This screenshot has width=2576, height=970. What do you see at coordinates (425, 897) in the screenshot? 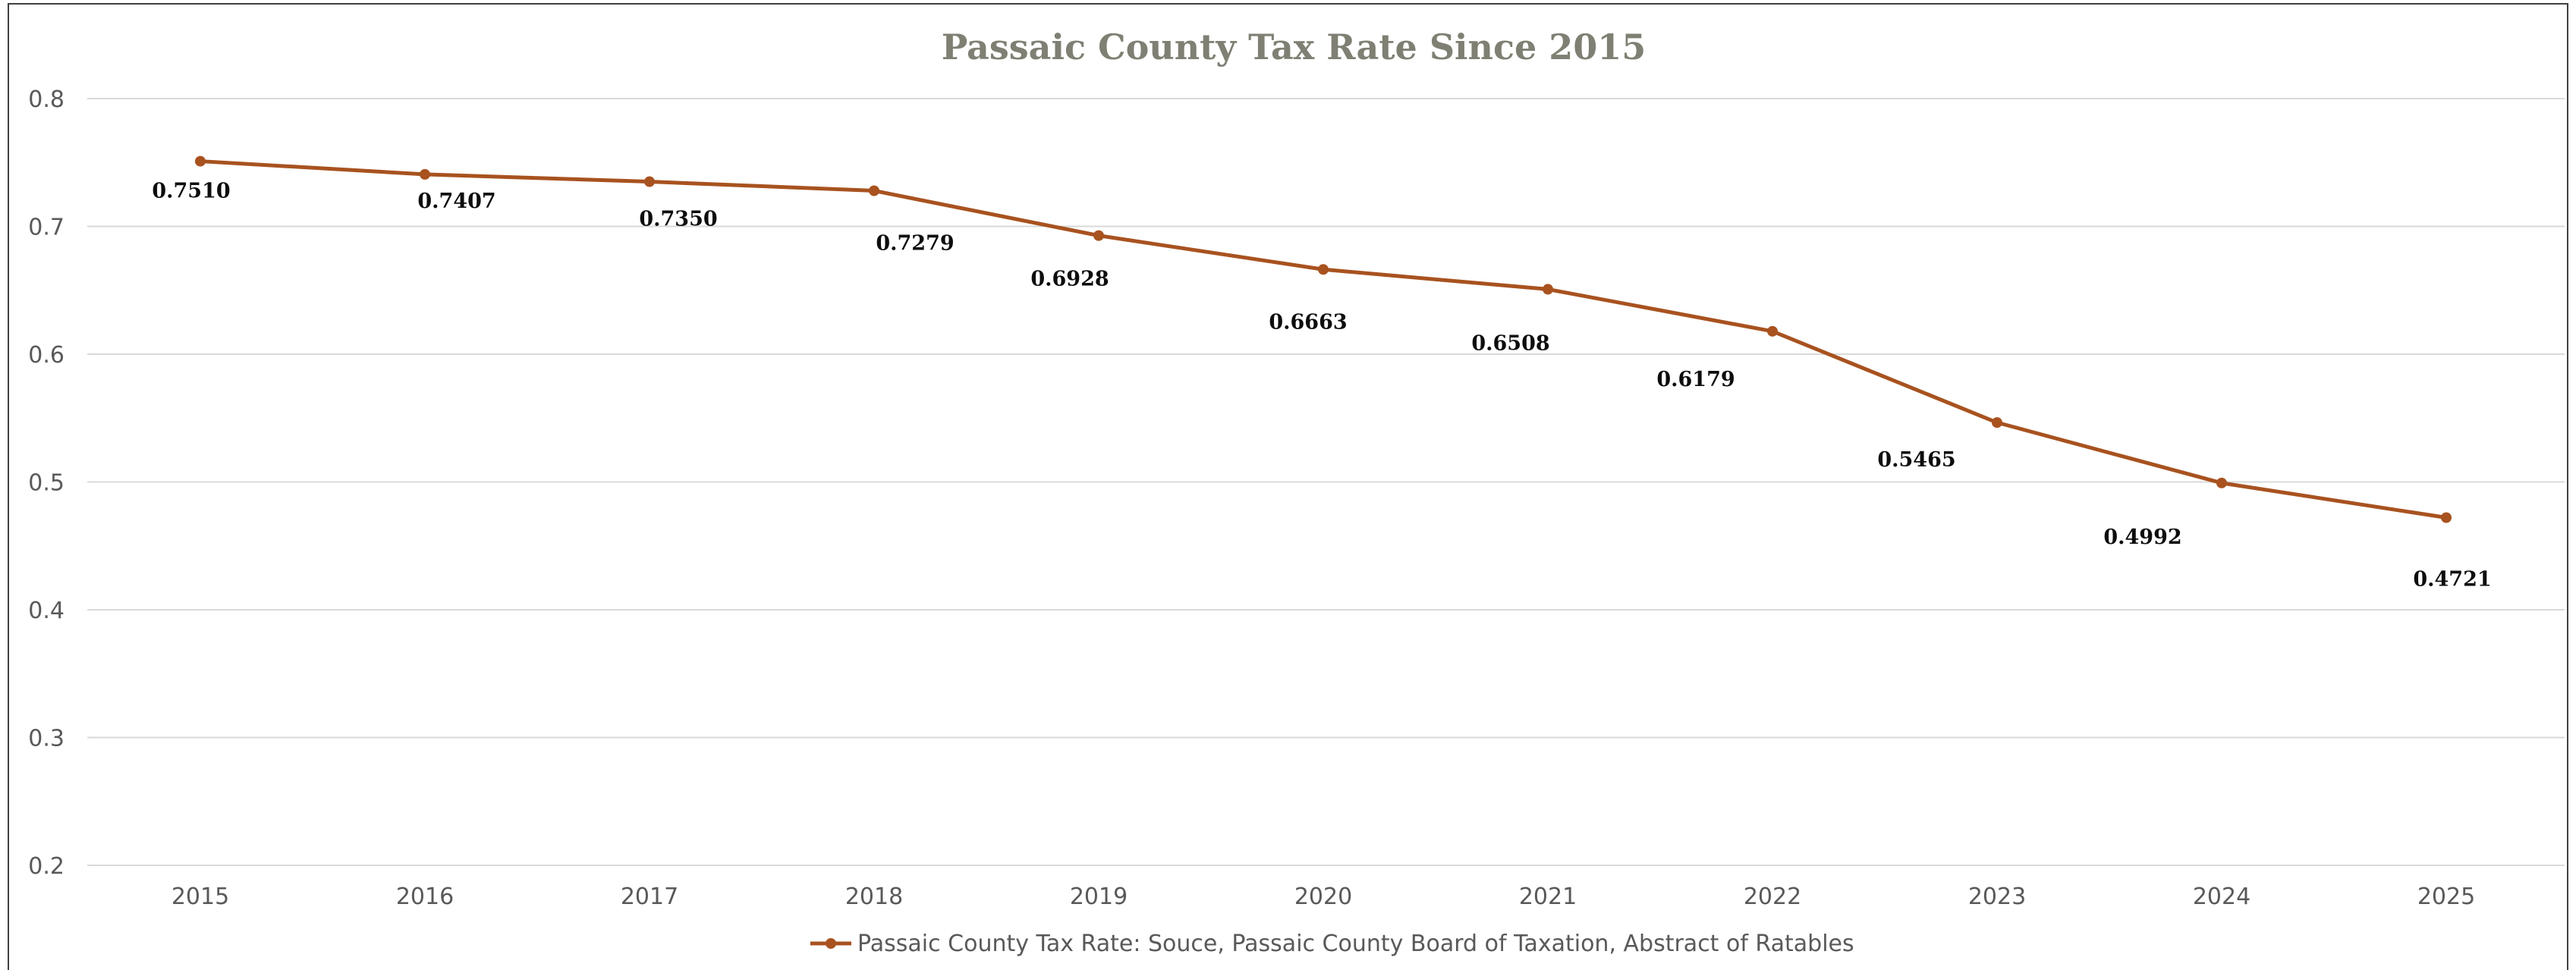
I see `x-tick-label: 2016` at bounding box center [425, 897].